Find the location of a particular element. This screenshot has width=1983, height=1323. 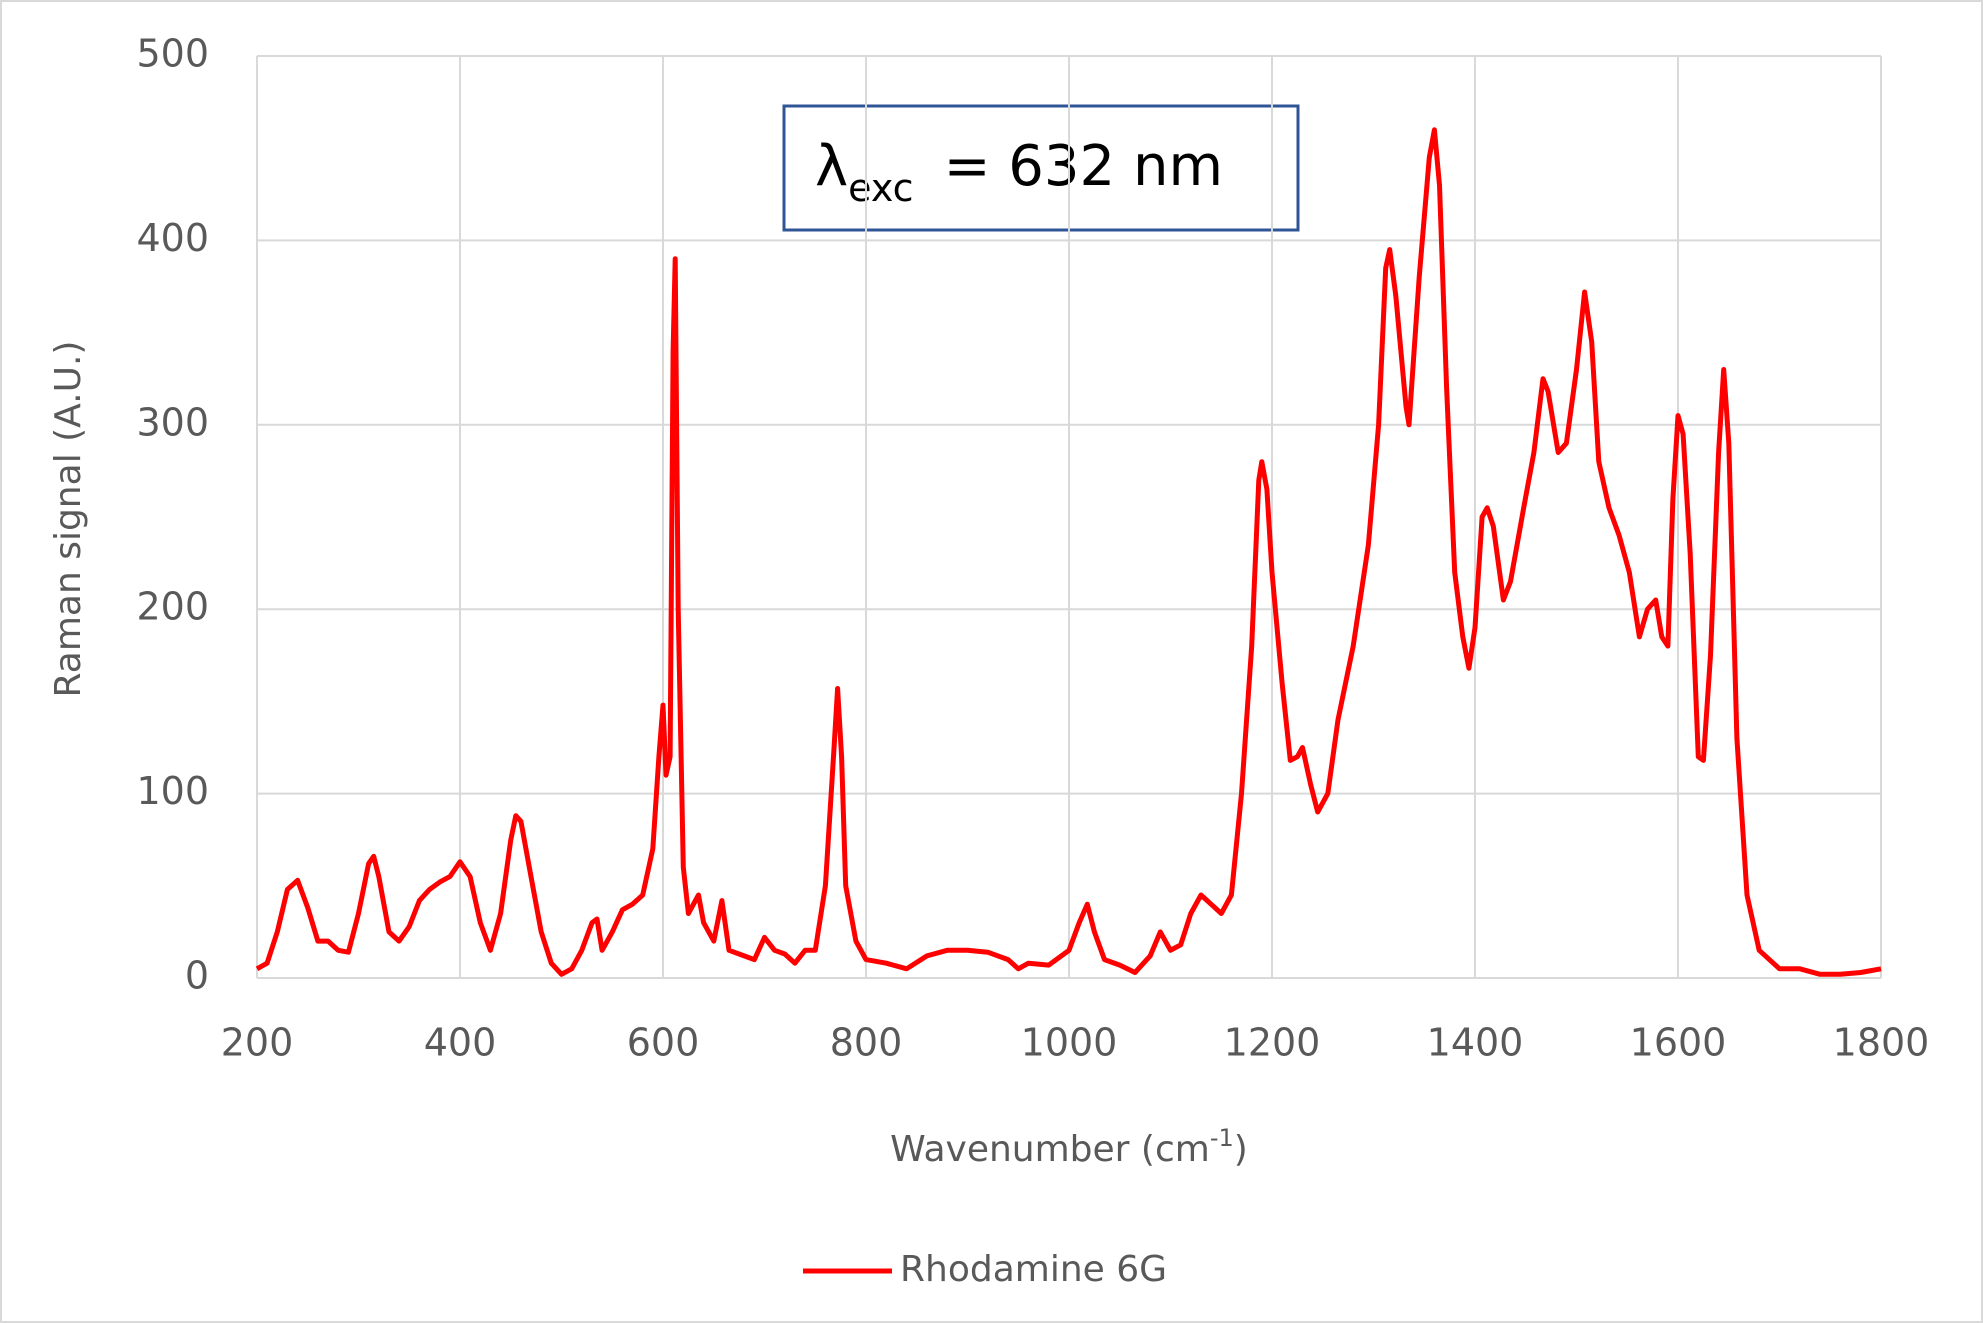

y-tick-label: 500 is located at coordinates (172, 54).